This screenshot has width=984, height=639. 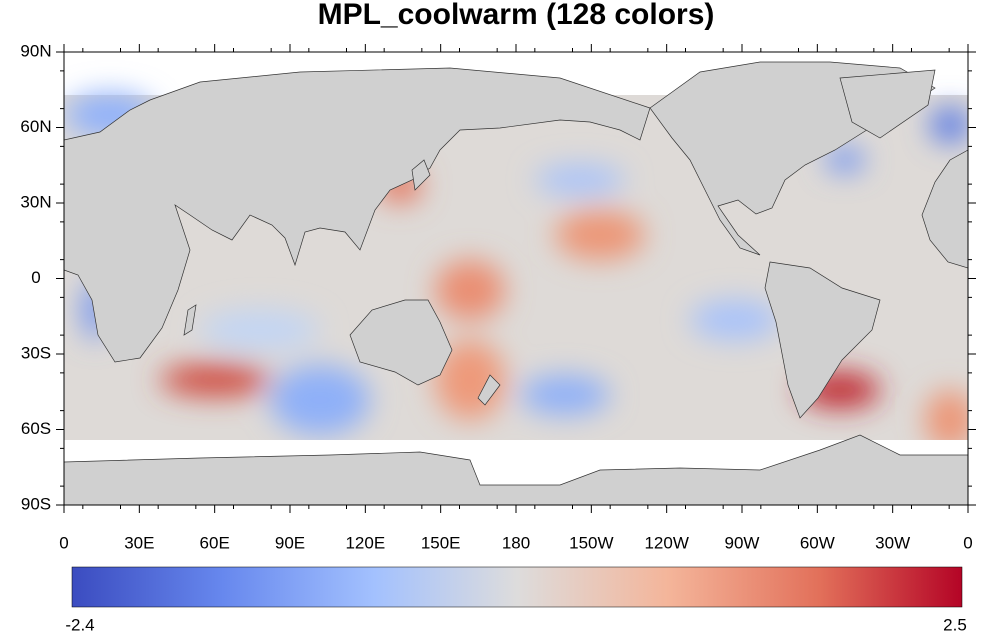 What do you see at coordinates (666, 542) in the screenshot?
I see `x-tick-label: 120W` at bounding box center [666, 542].